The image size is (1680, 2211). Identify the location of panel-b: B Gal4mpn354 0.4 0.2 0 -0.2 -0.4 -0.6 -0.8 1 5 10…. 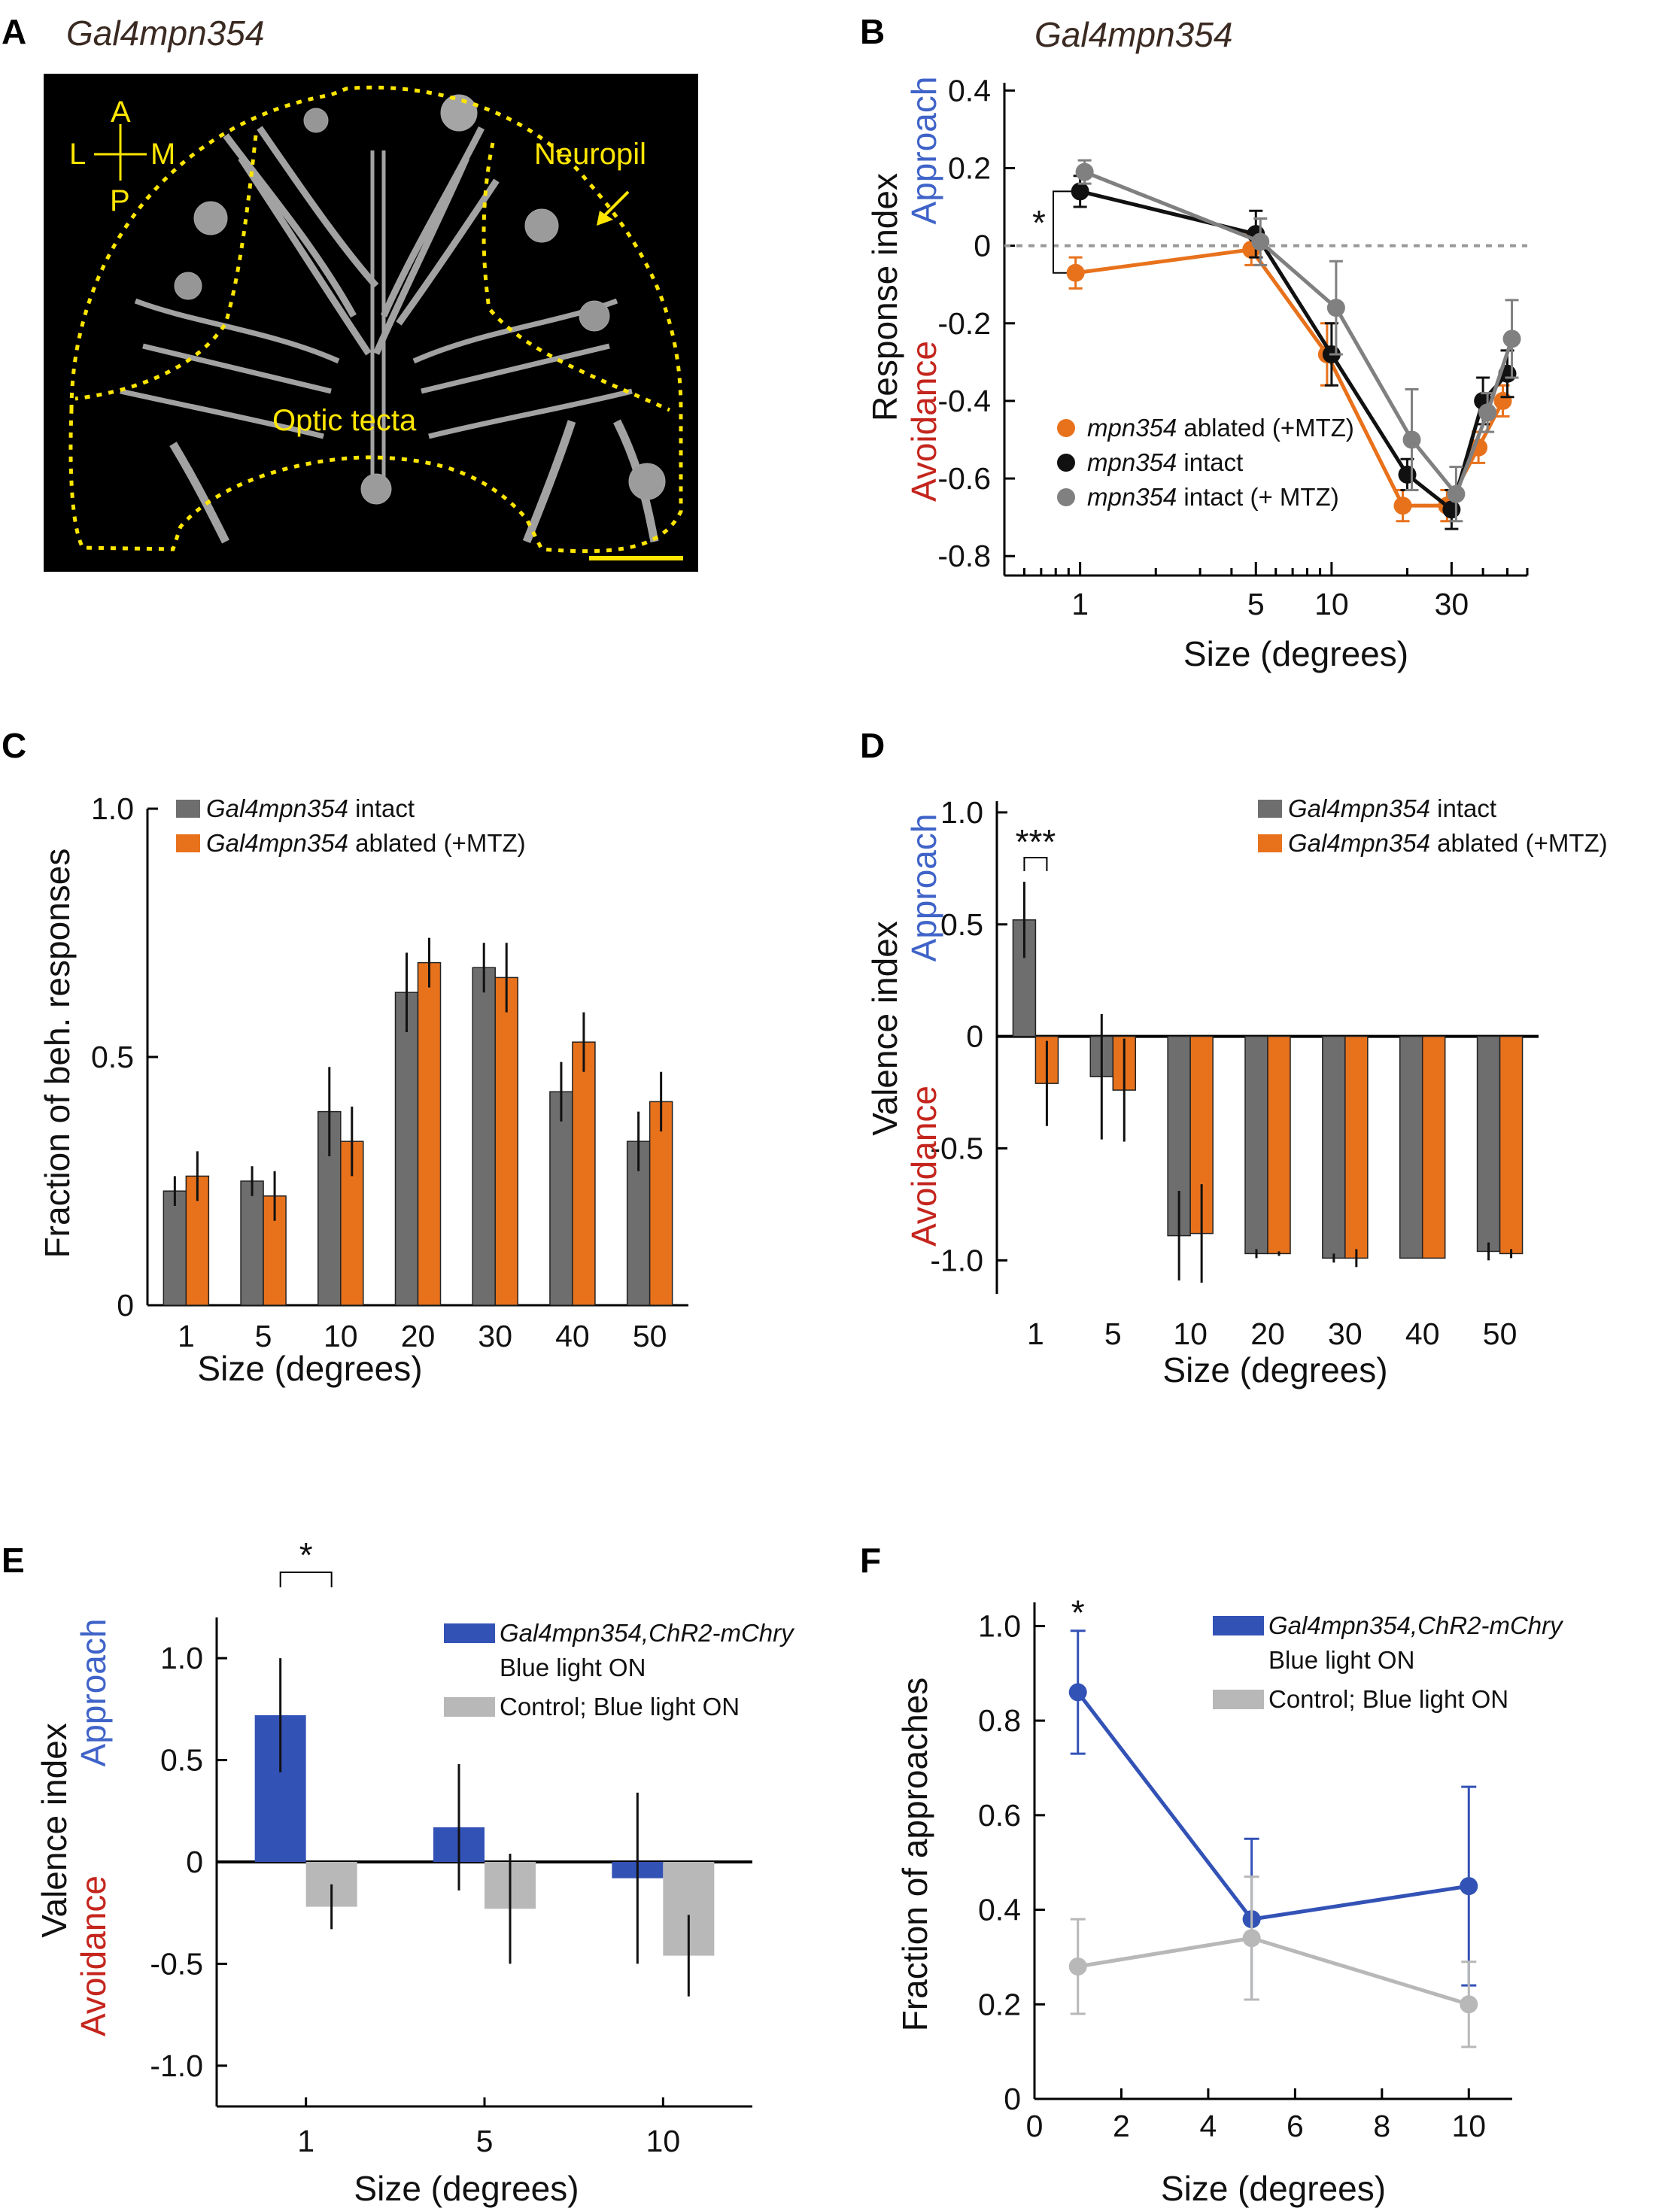
(1194, 342).